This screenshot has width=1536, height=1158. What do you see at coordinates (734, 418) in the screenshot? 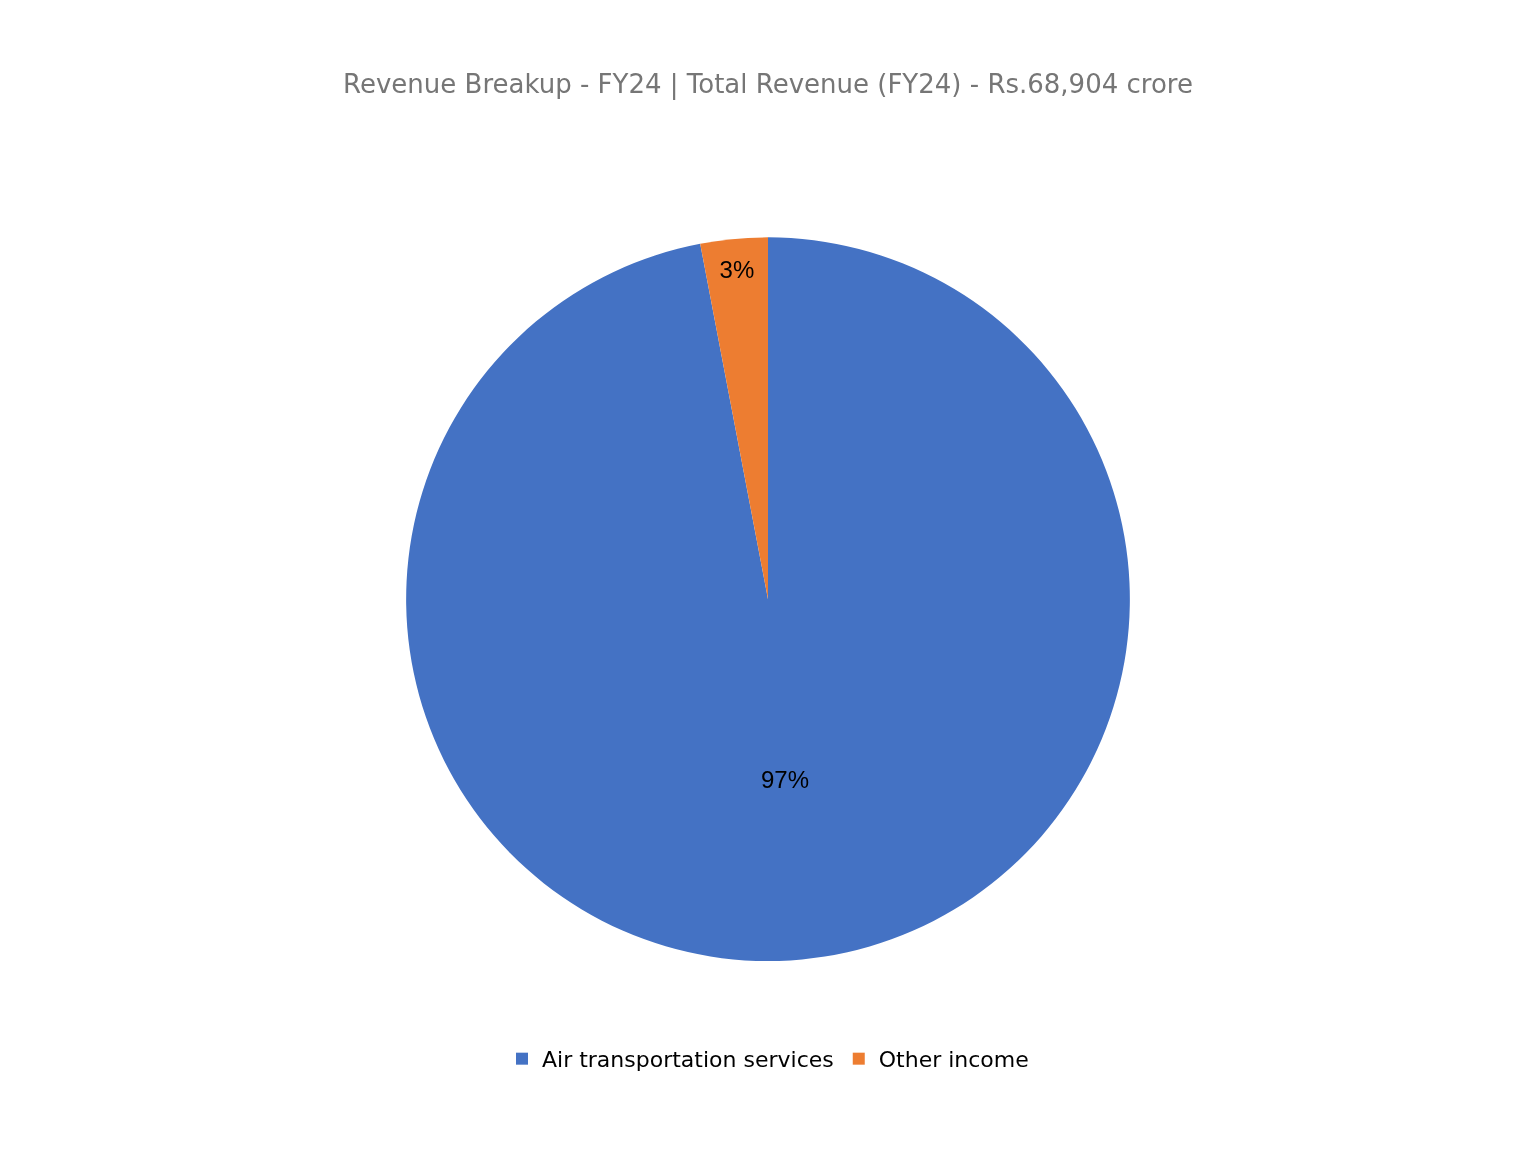
I see `pie-slice` at bounding box center [734, 418].